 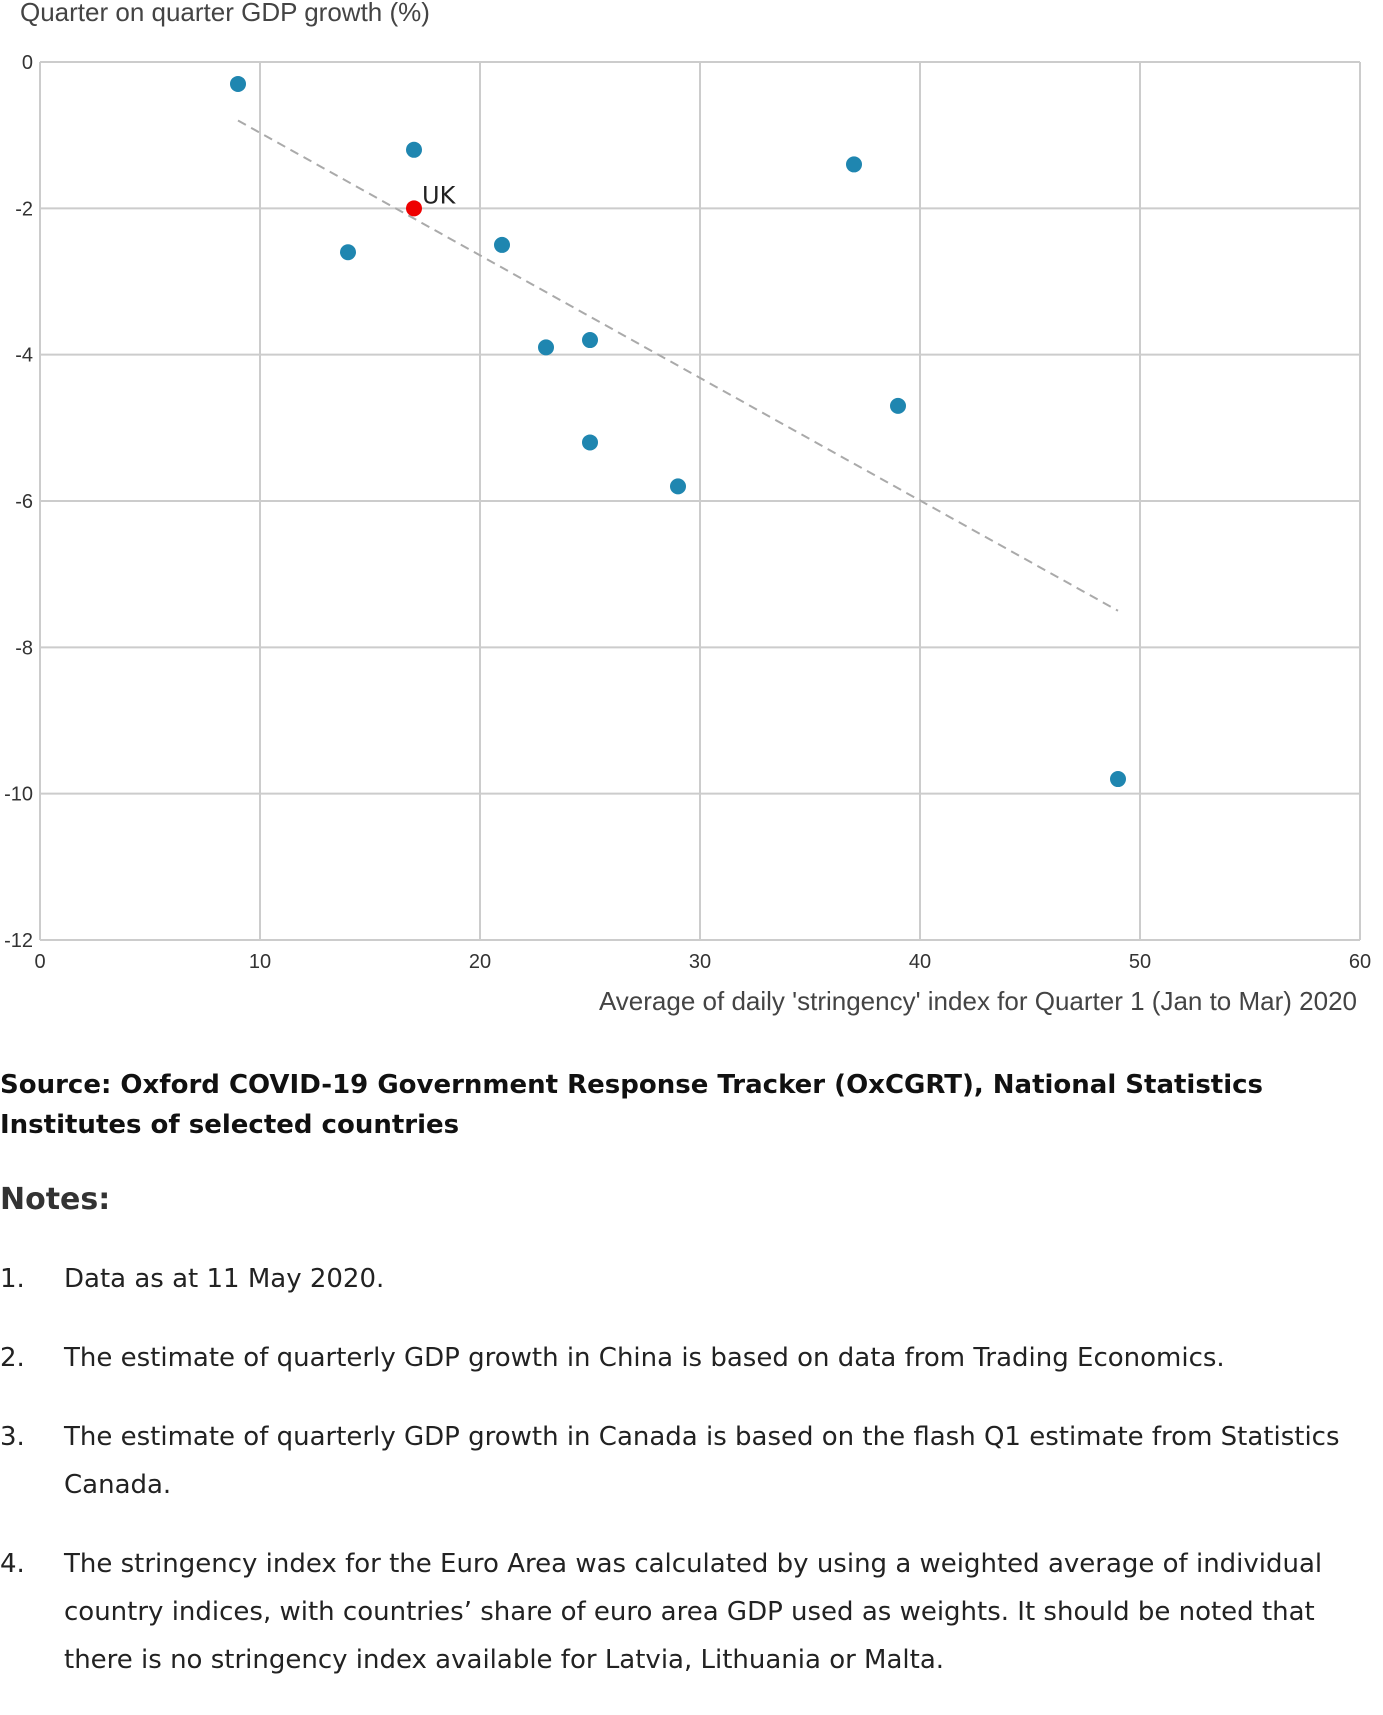 What do you see at coordinates (260, 962) in the screenshot?
I see `x-tick-label: 10` at bounding box center [260, 962].